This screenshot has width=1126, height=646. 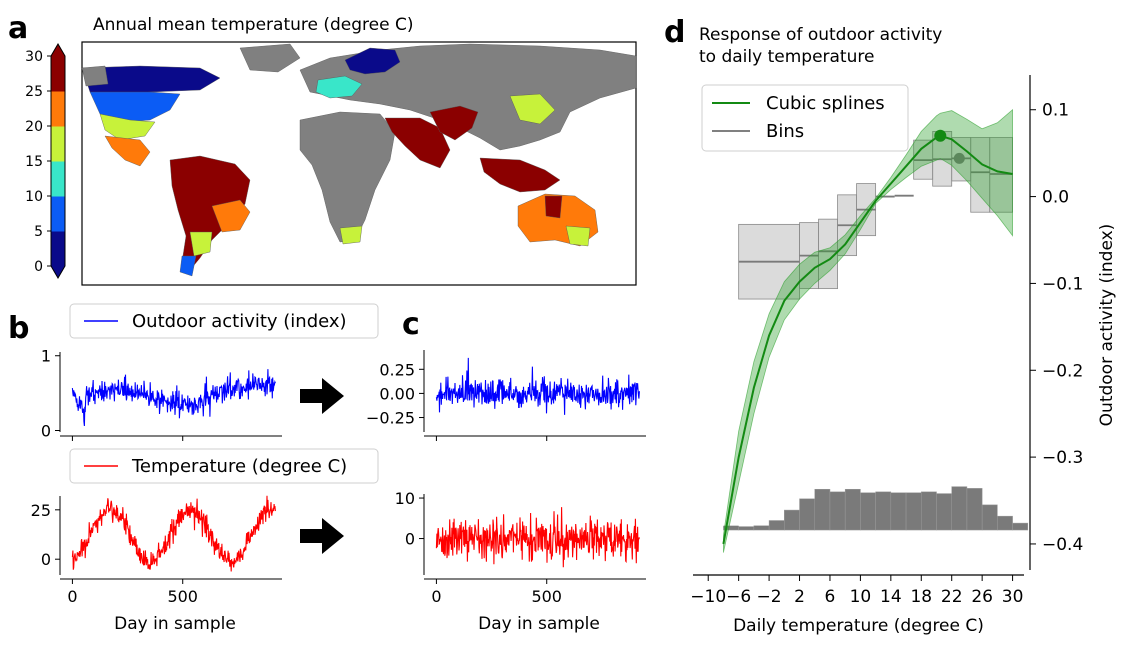 What do you see at coordinates (1062, 284) in the screenshot?
I see `d-y-tick-label: −0.1` at bounding box center [1062, 284].